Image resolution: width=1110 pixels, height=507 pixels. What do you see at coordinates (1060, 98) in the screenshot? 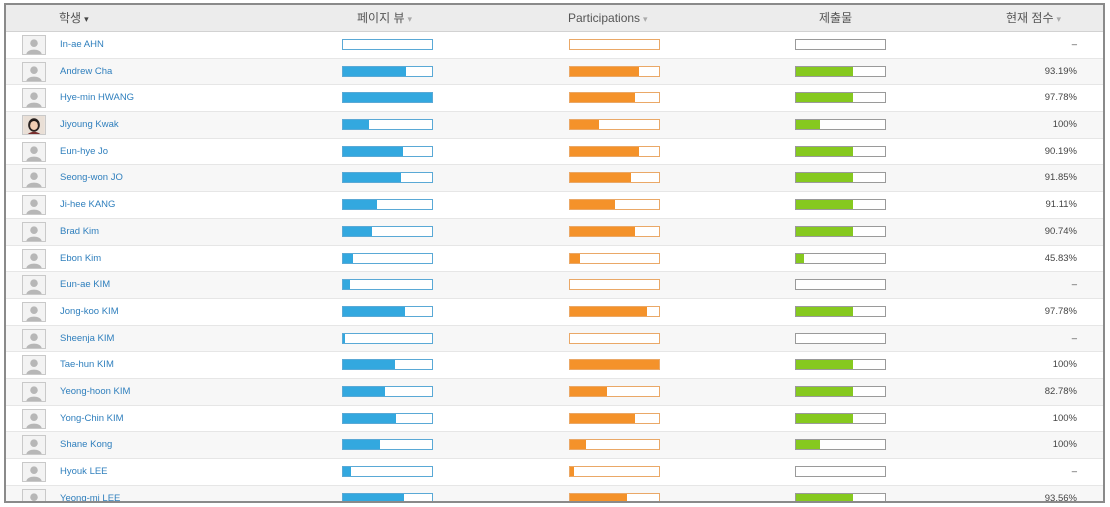
I see `current-score: 97.78%` at bounding box center [1060, 98].